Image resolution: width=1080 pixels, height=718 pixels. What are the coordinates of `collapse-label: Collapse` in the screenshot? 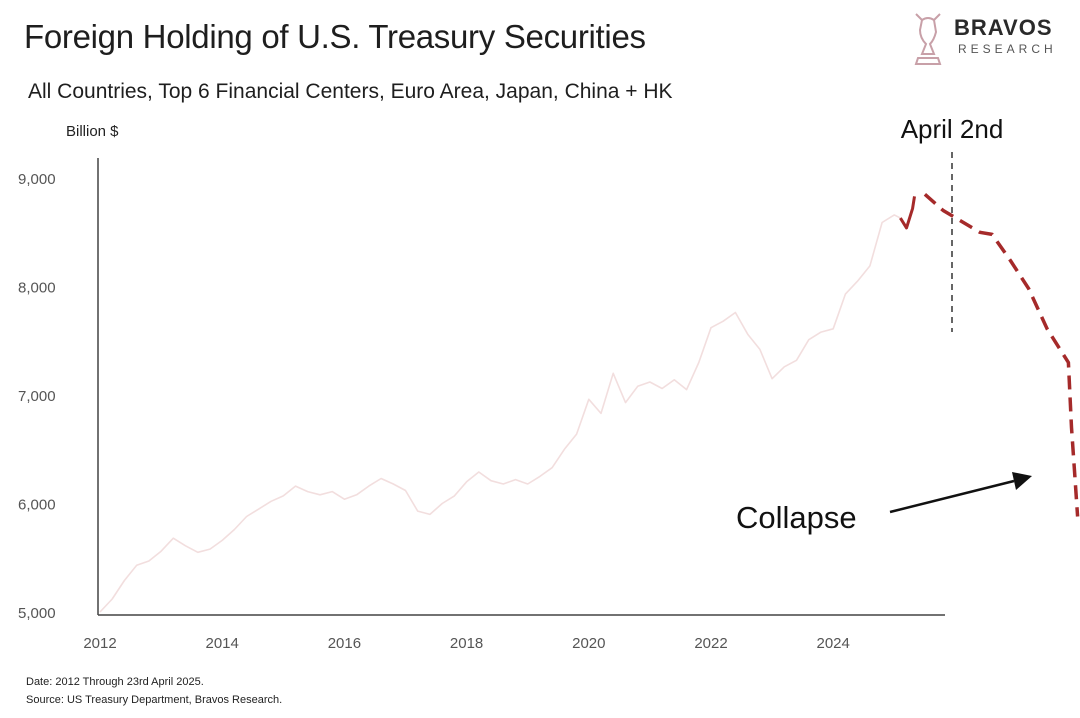 It's located at (796, 517).